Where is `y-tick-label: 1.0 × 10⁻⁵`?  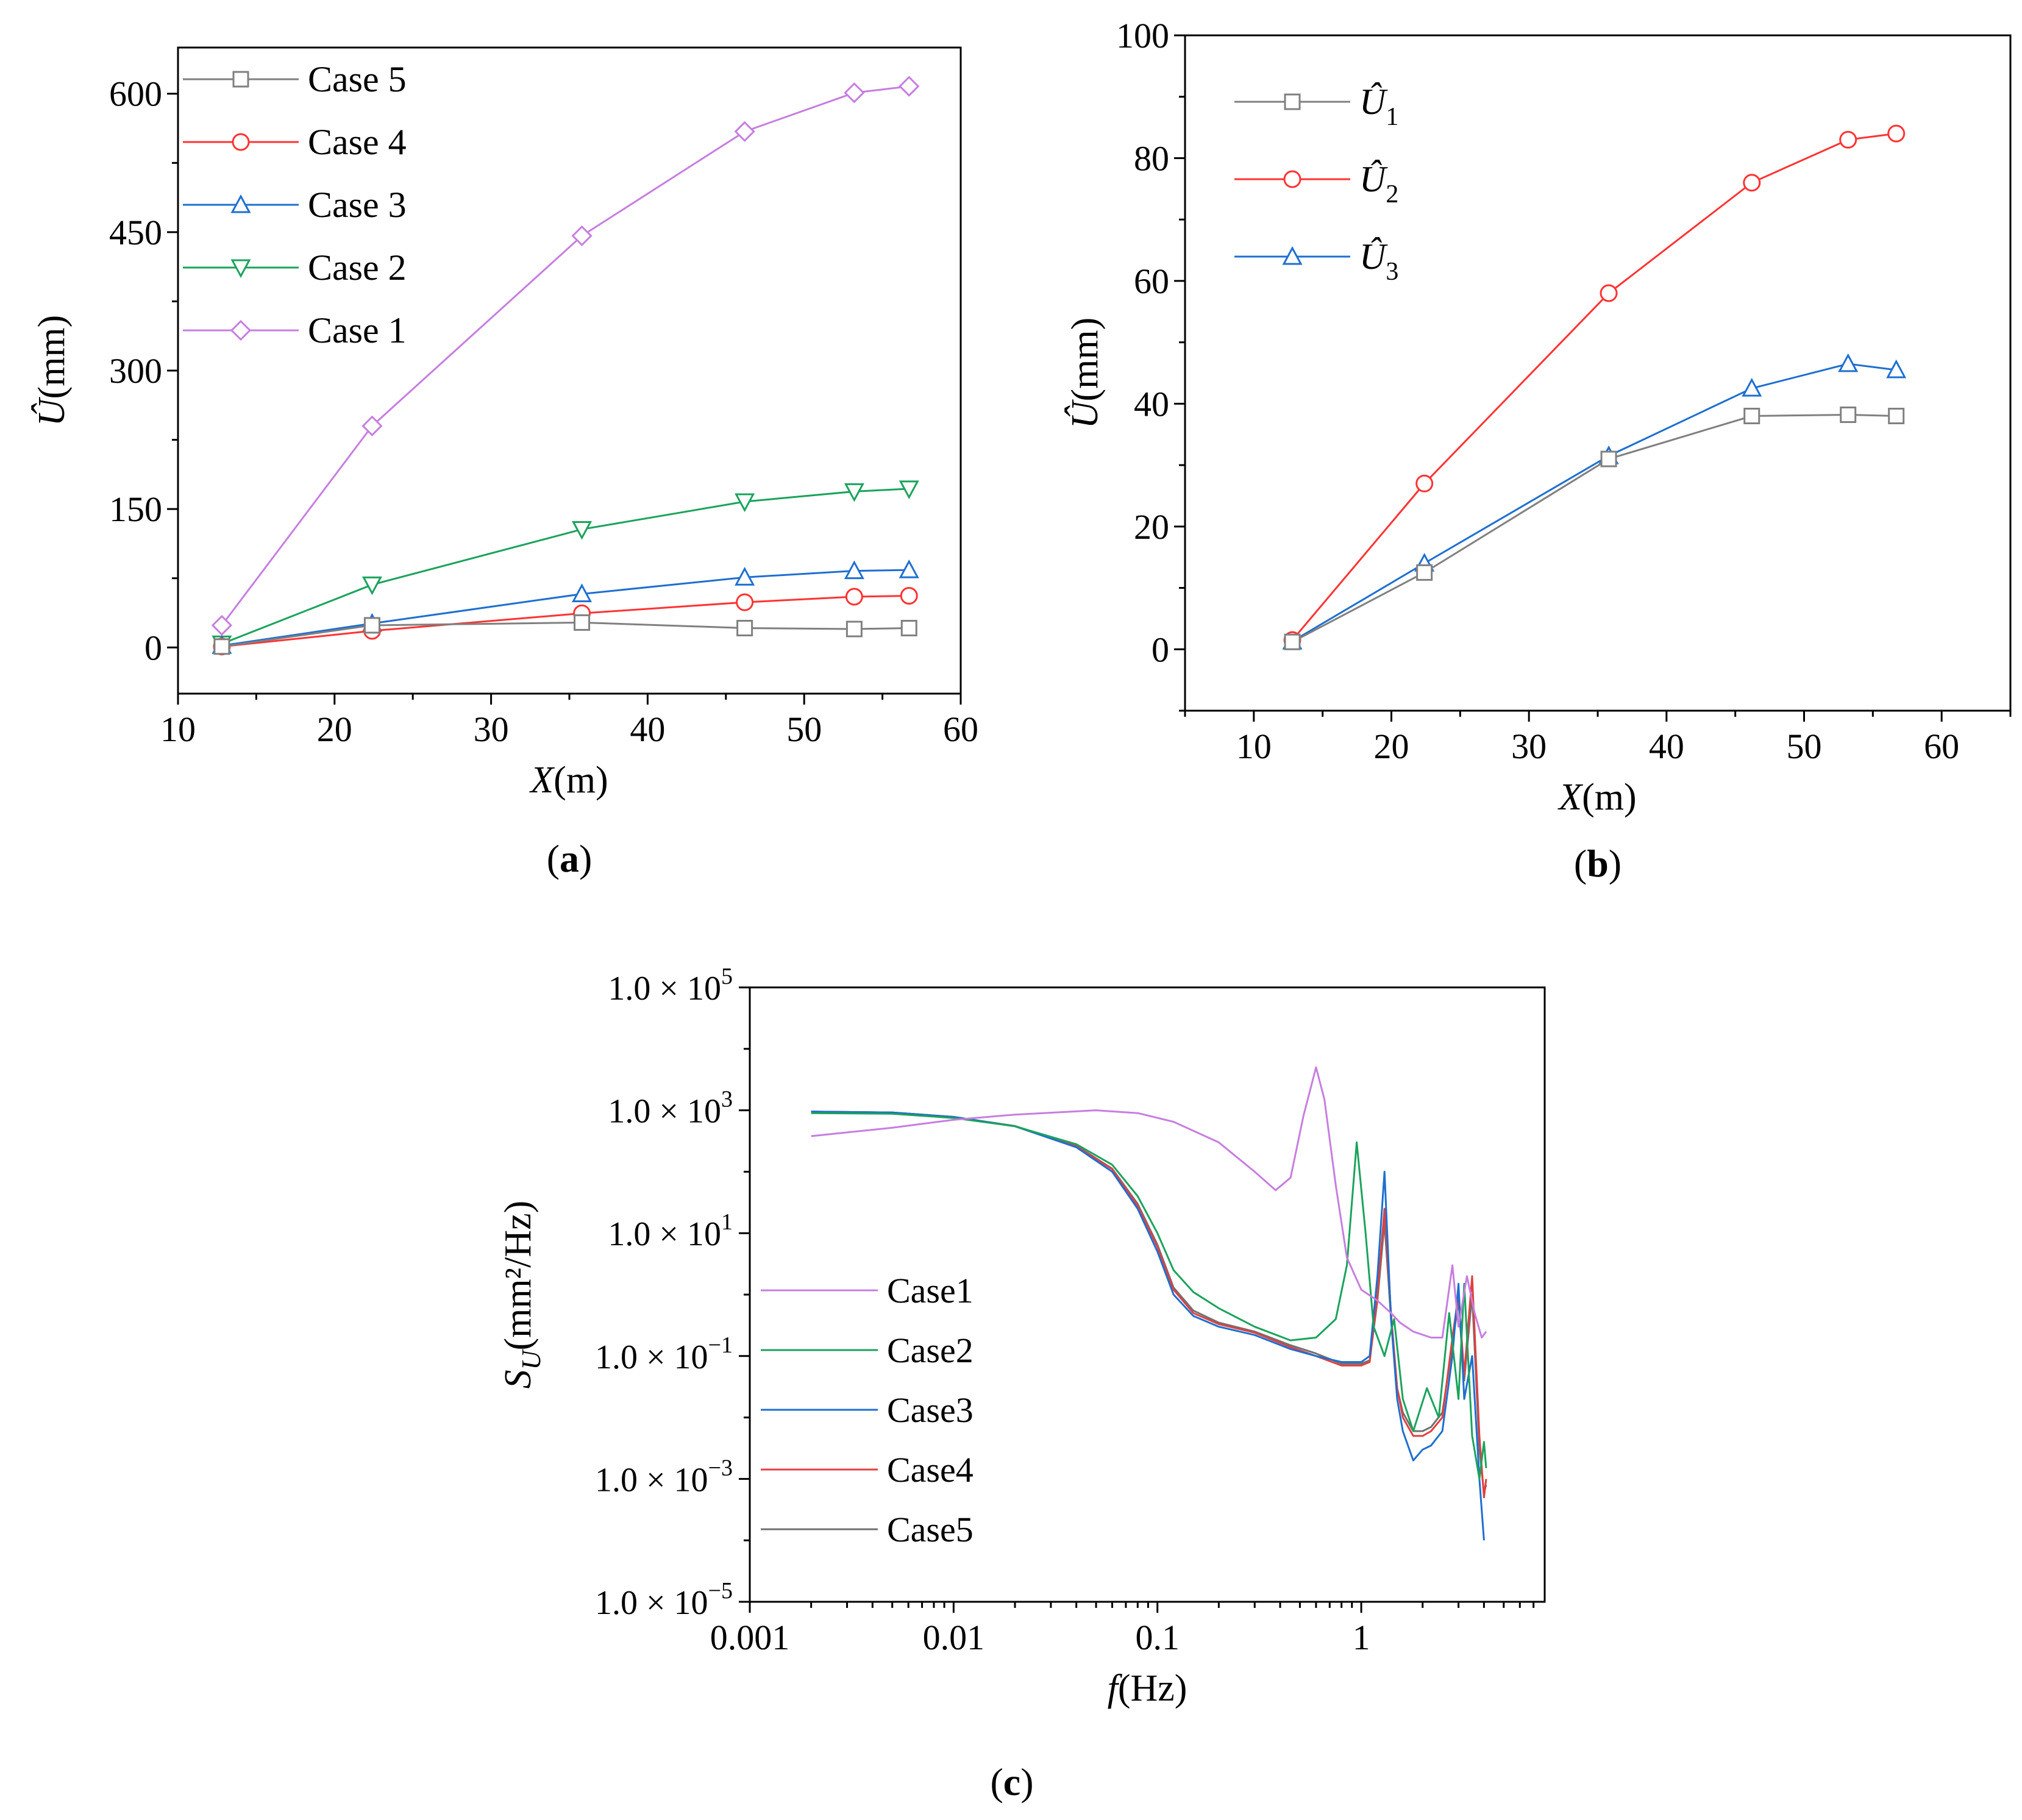 y-tick-label: 1.0 × 10⁻⁵ is located at coordinates (664, 1600).